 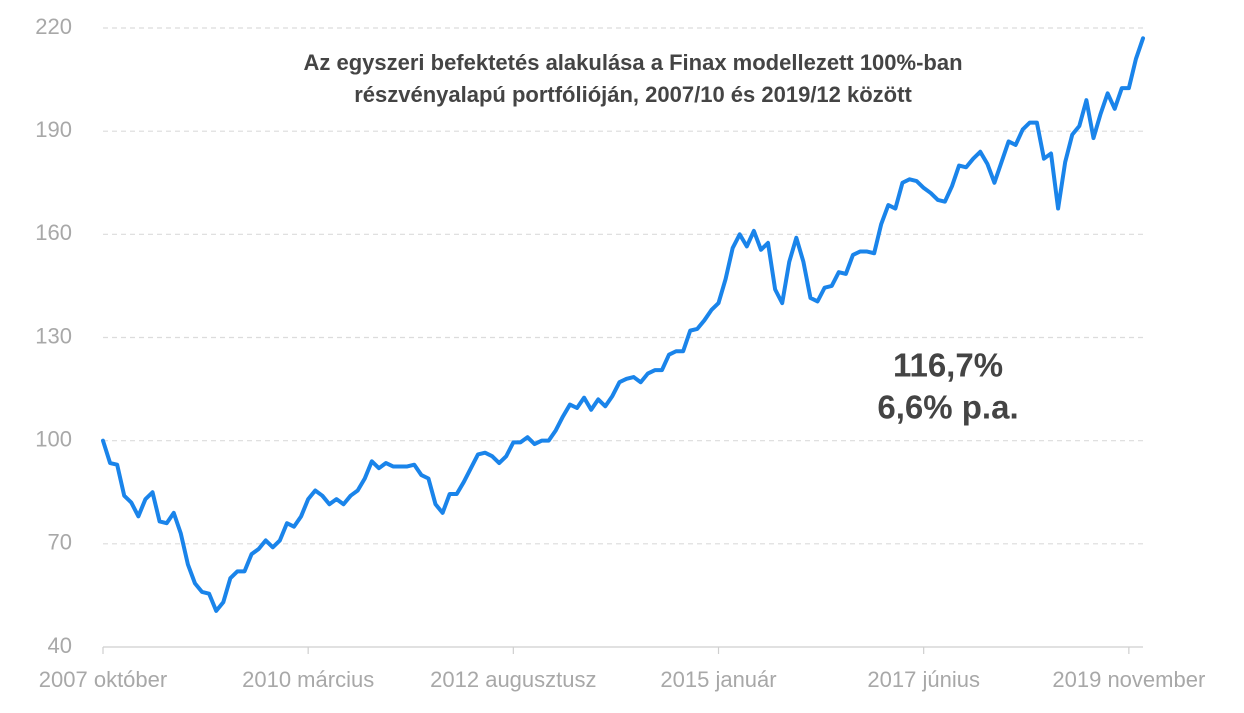 What do you see at coordinates (53, 438) in the screenshot?
I see `y-tick-label: 100` at bounding box center [53, 438].